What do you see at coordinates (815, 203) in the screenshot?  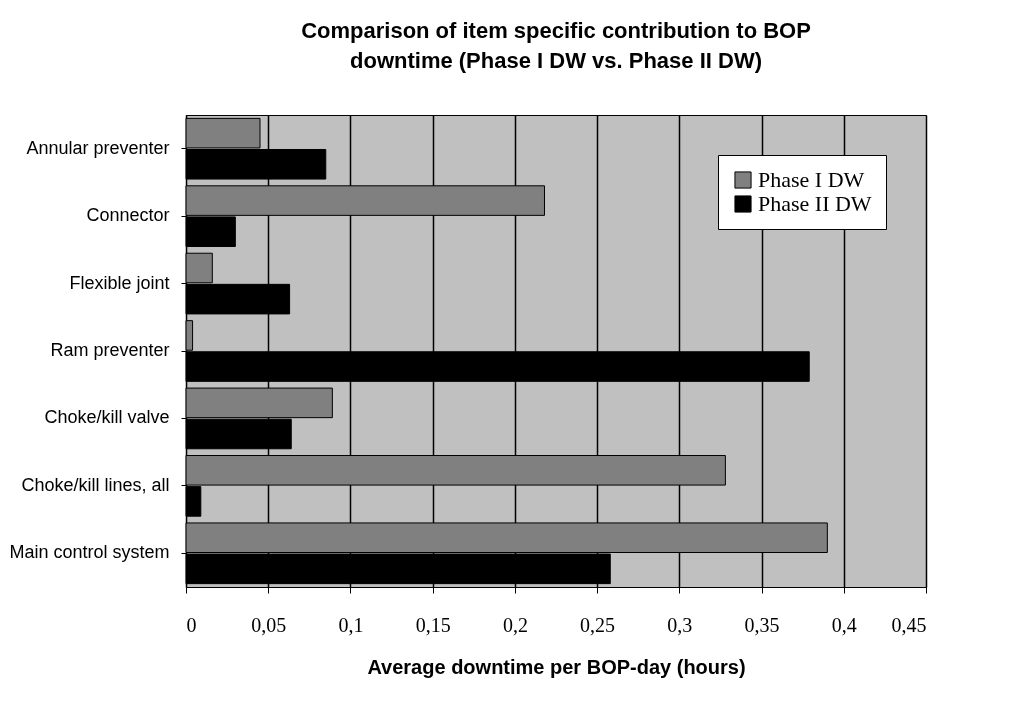 I see `legend-label: Phase II DW` at bounding box center [815, 203].